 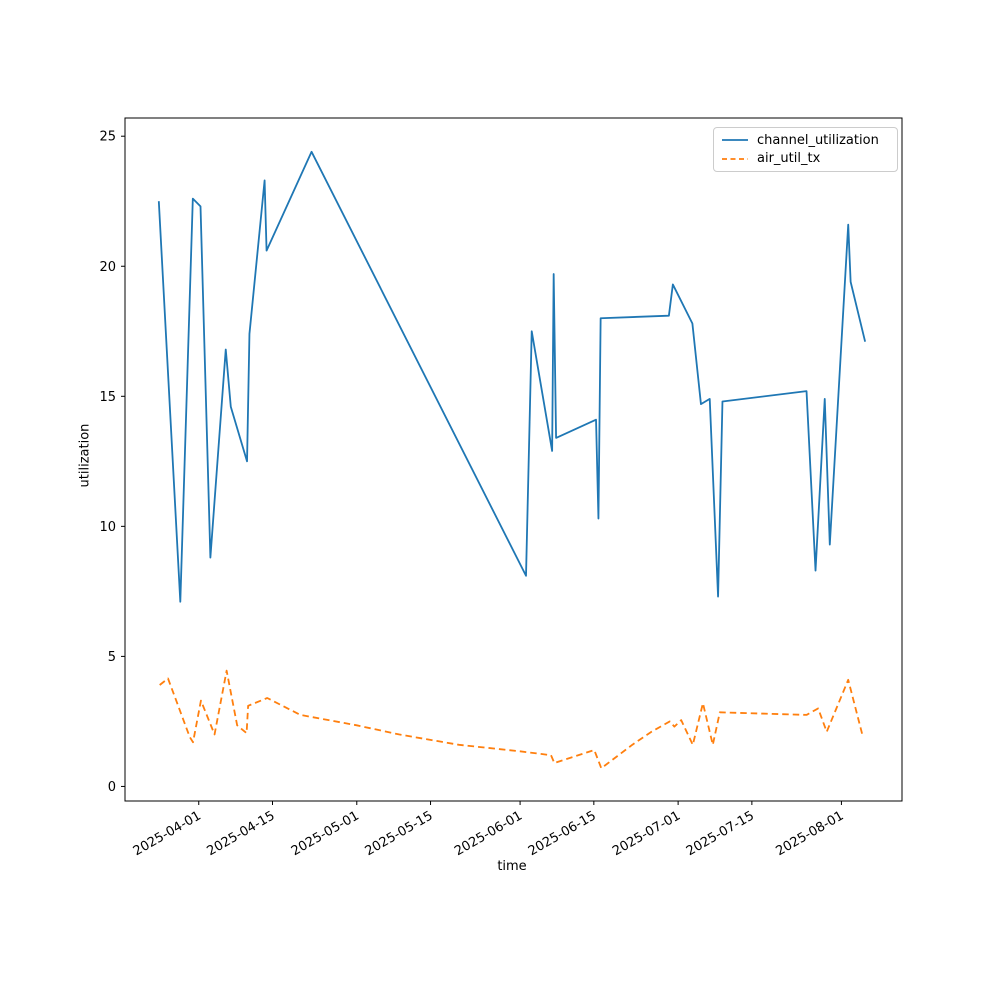 I want to click on svg-text: 25, so click(x=107, y=137).